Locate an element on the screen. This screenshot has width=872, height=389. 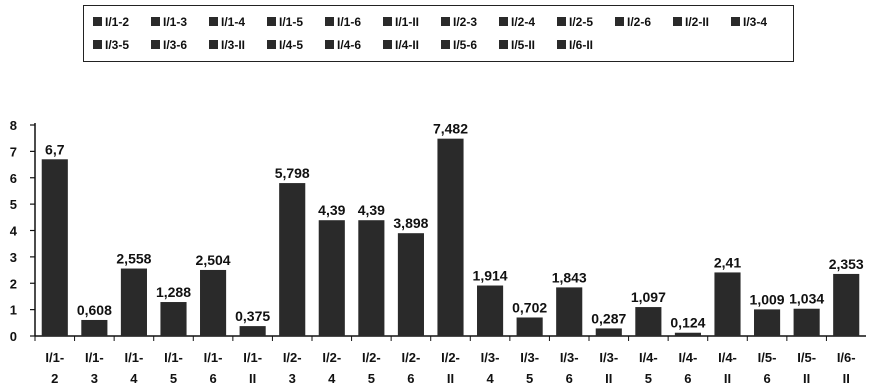
bar-value-label: 1,097 is located at coordinates (648, 297).